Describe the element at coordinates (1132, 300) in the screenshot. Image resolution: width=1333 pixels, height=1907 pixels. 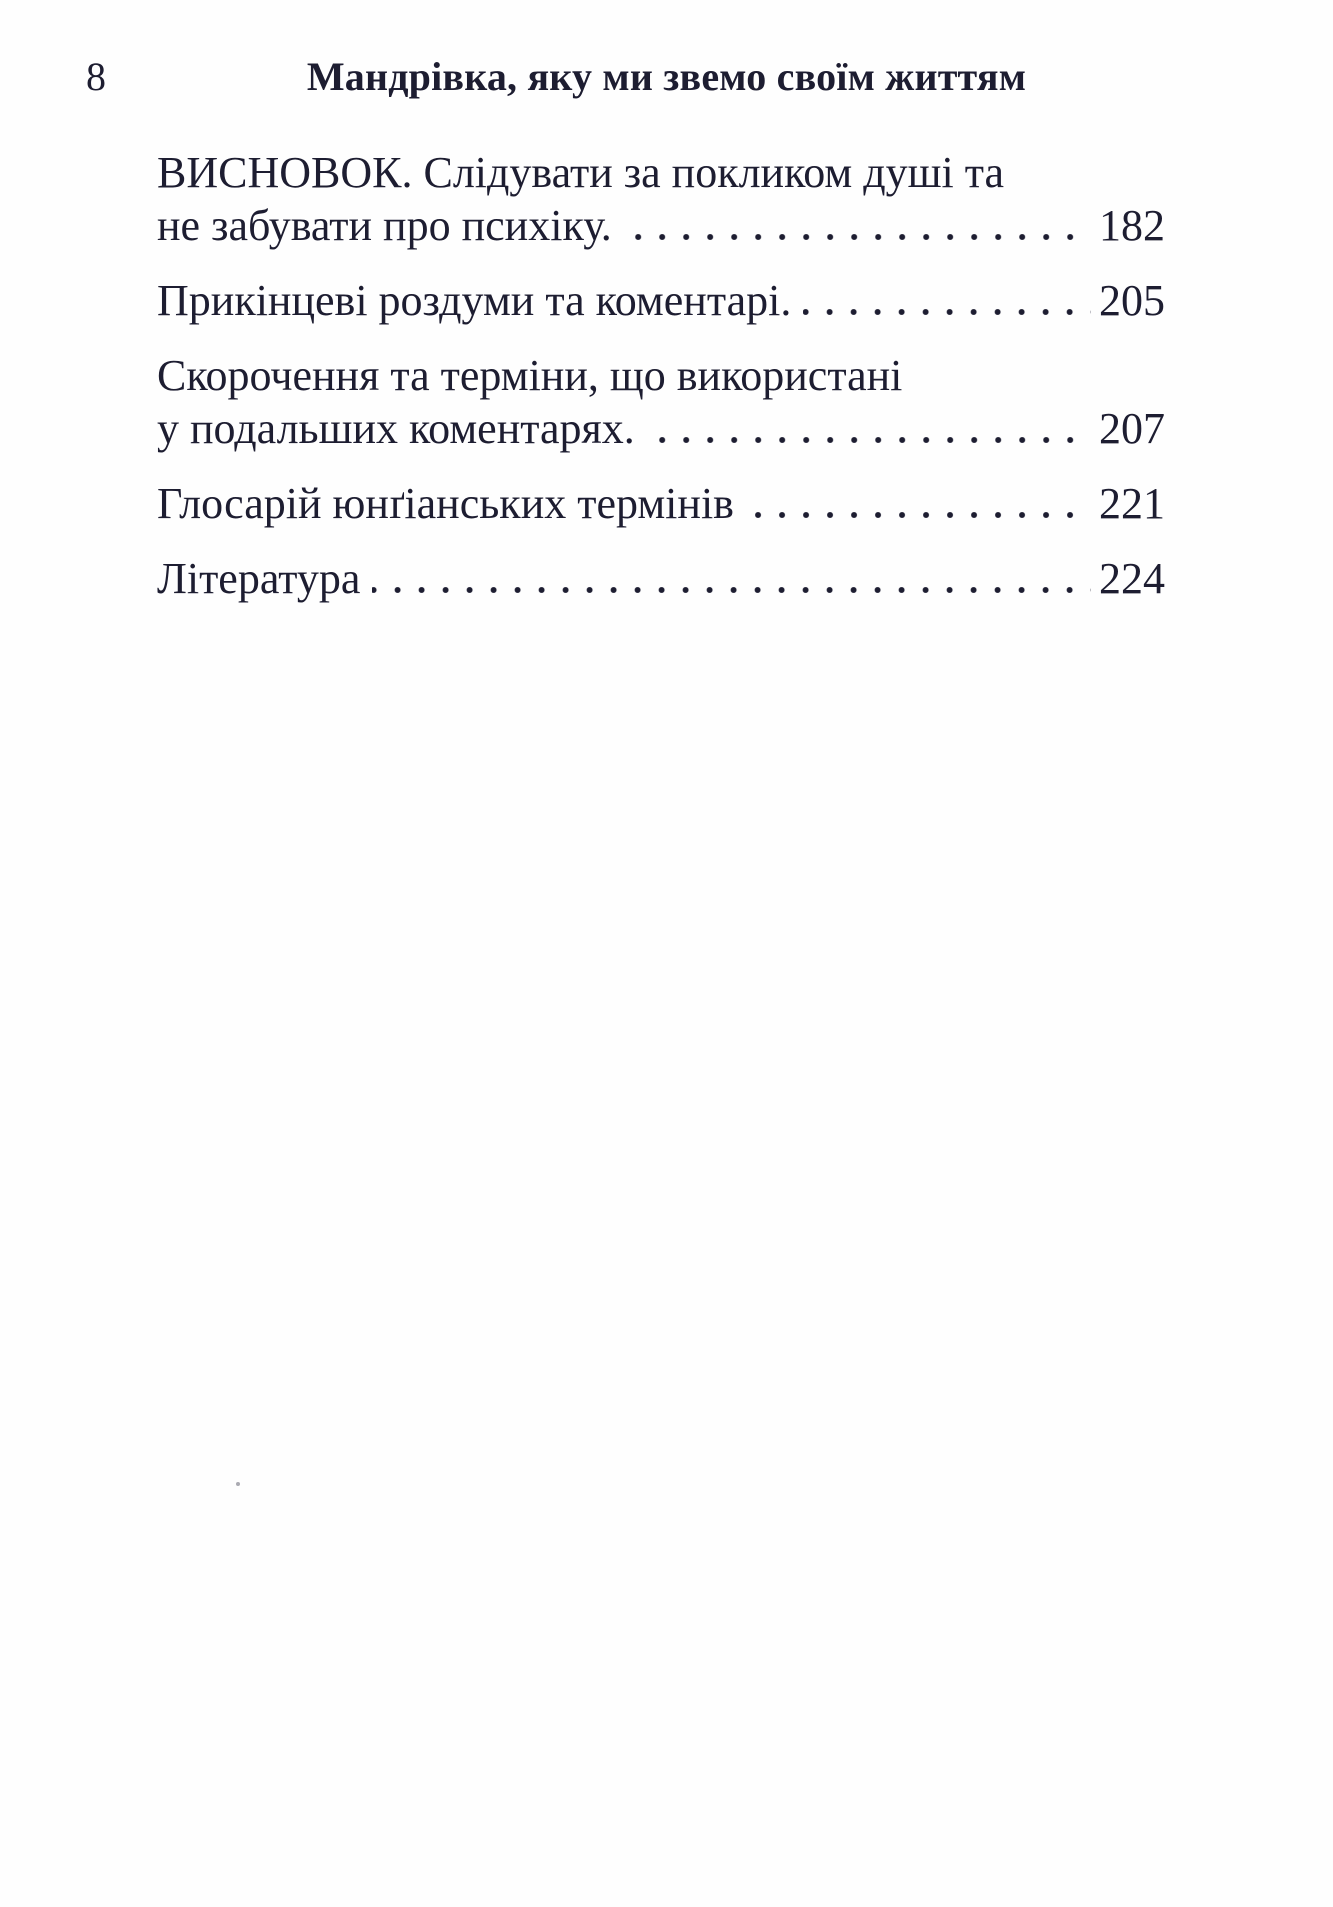
I see `toc-entry-page-number: 205` at that location.